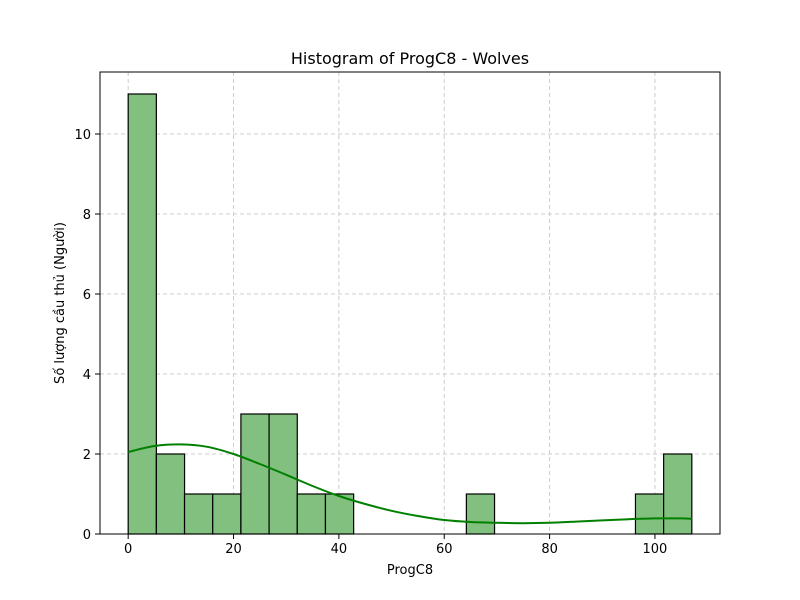  I want to click on kde-layer, so click(409, 484).